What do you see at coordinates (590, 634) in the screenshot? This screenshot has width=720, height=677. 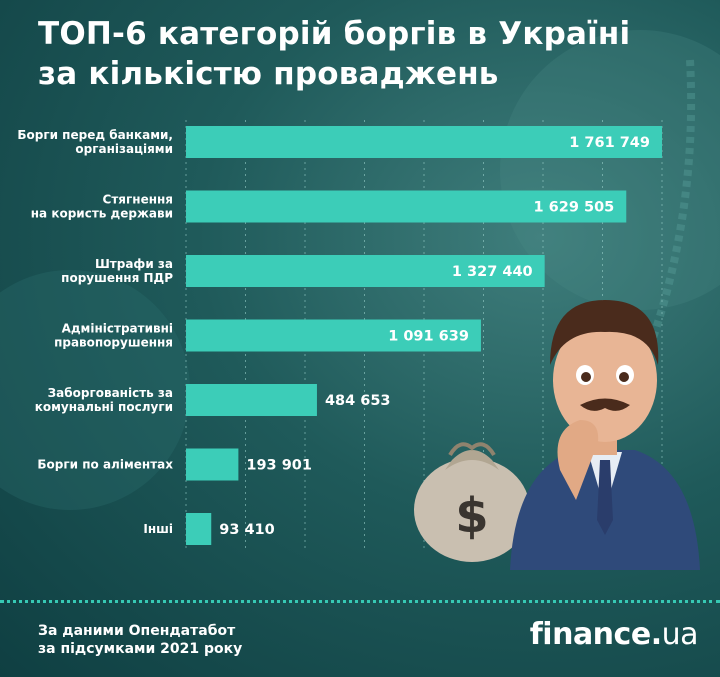 I see `logo-name: finance` at bounding box center [590, 634].